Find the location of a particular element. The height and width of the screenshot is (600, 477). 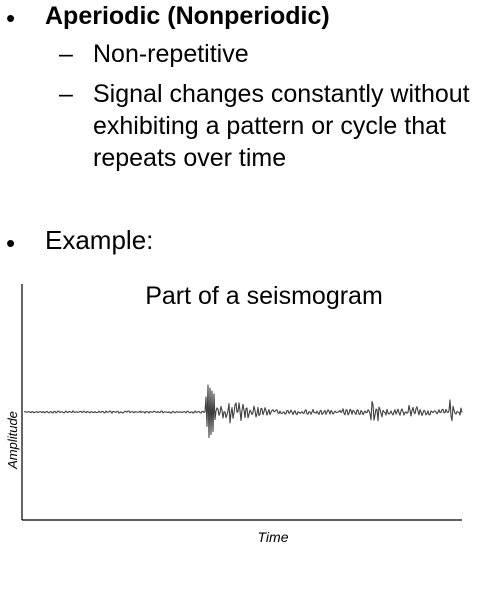

heading-aperiodic: Aperiodic (Nonperiodic) is located at coordinates (187, 16).